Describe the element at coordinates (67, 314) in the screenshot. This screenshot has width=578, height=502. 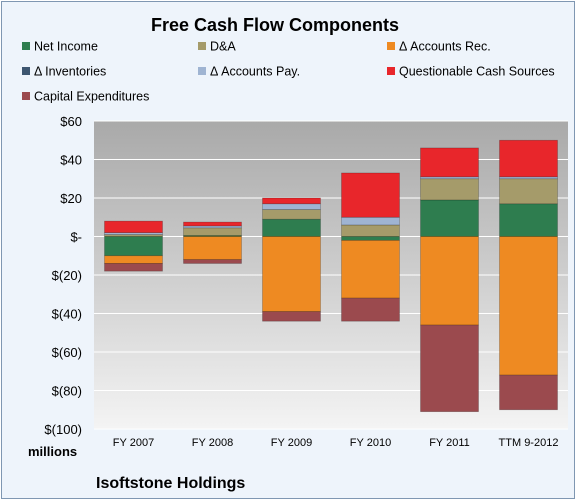
I see `y-tick-label: $(40)` at that location.